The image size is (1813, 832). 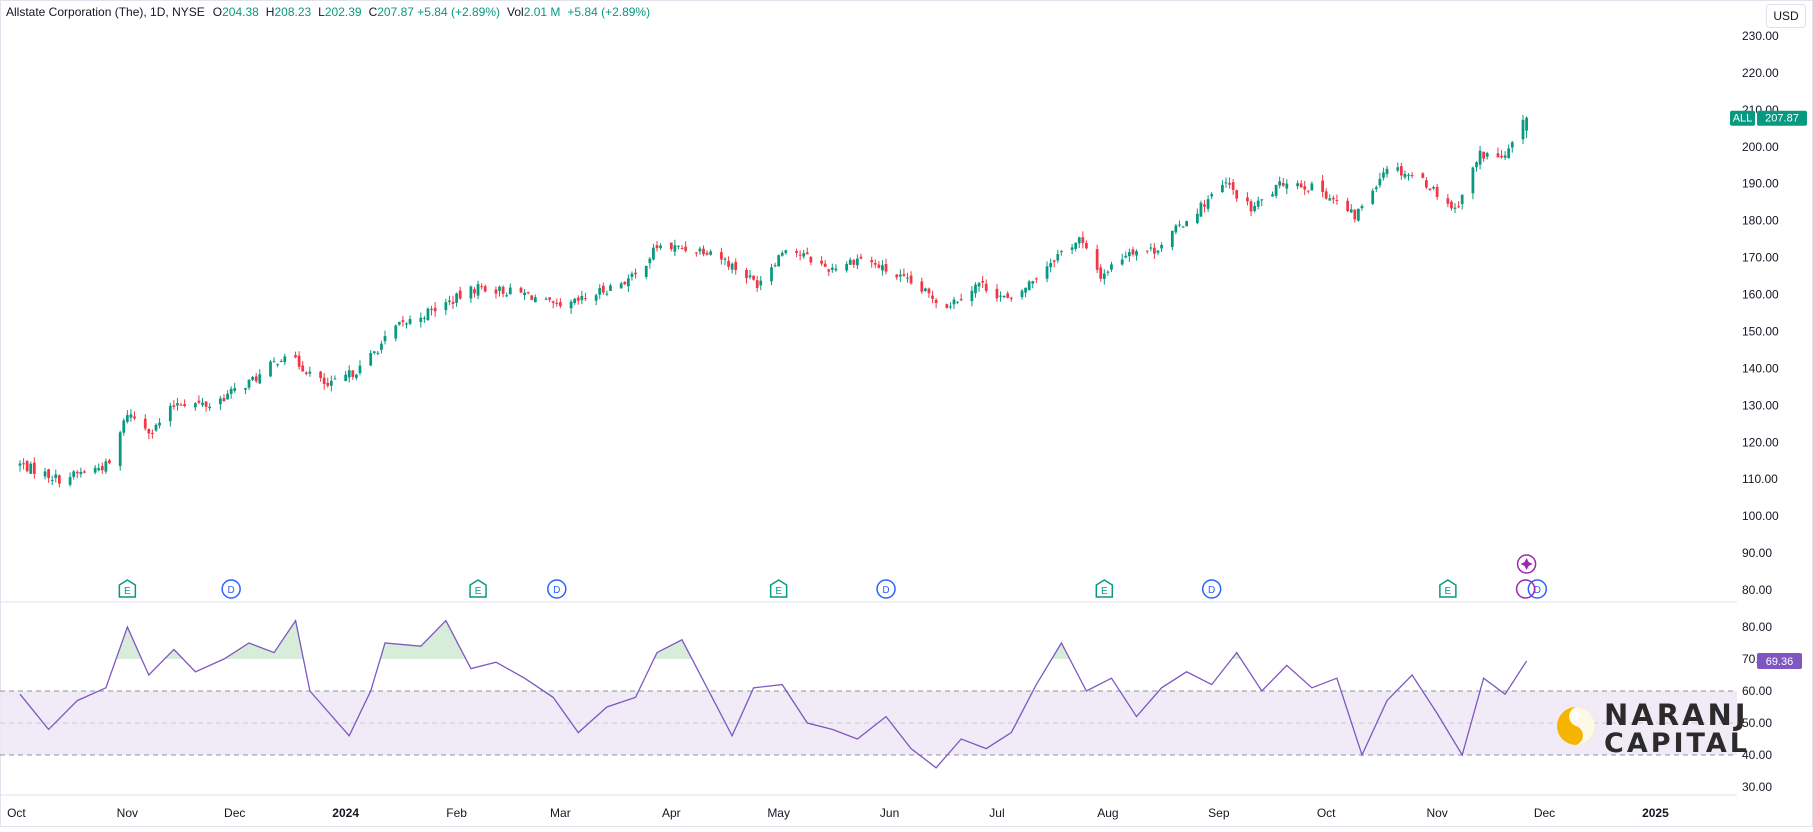 What do you see at coordinates (1757, 627) in the screenshot?
I see `rsi-tick-label: 80.00` at bounding box center [1757, 627].